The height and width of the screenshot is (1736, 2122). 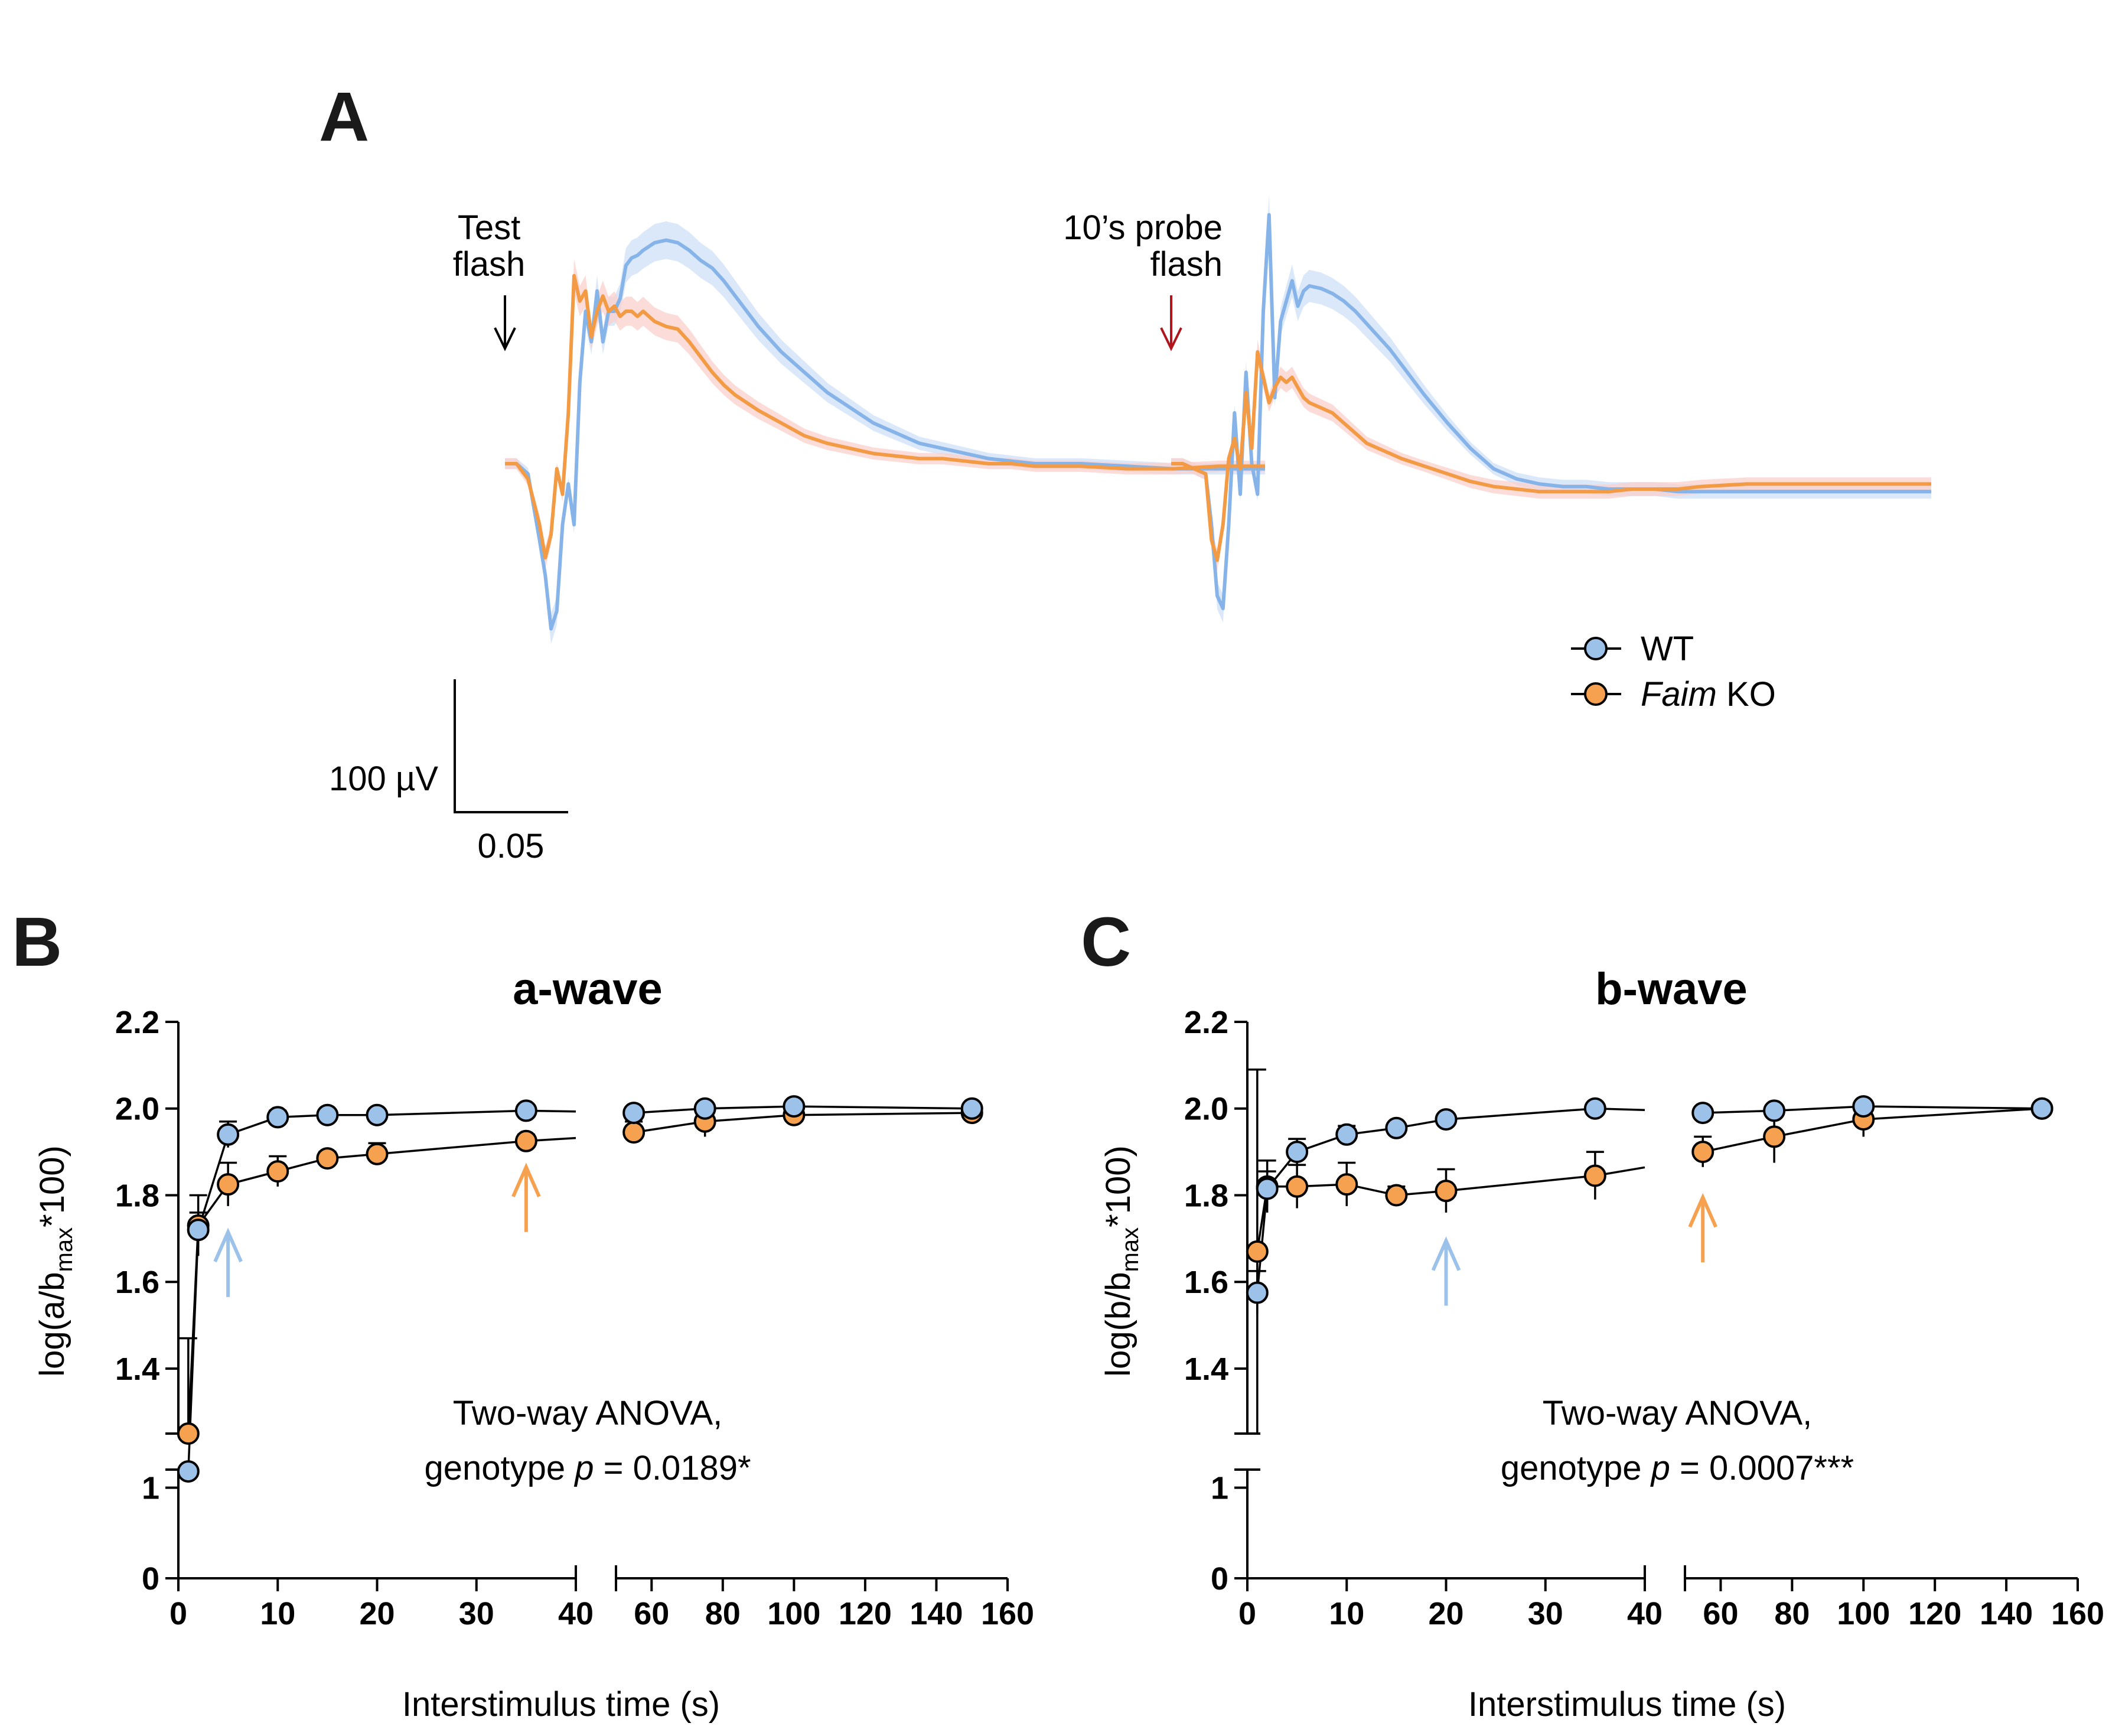 I want to click on panel-c-stats-value: = 0.0007***, so click(x=1762, y=1468).